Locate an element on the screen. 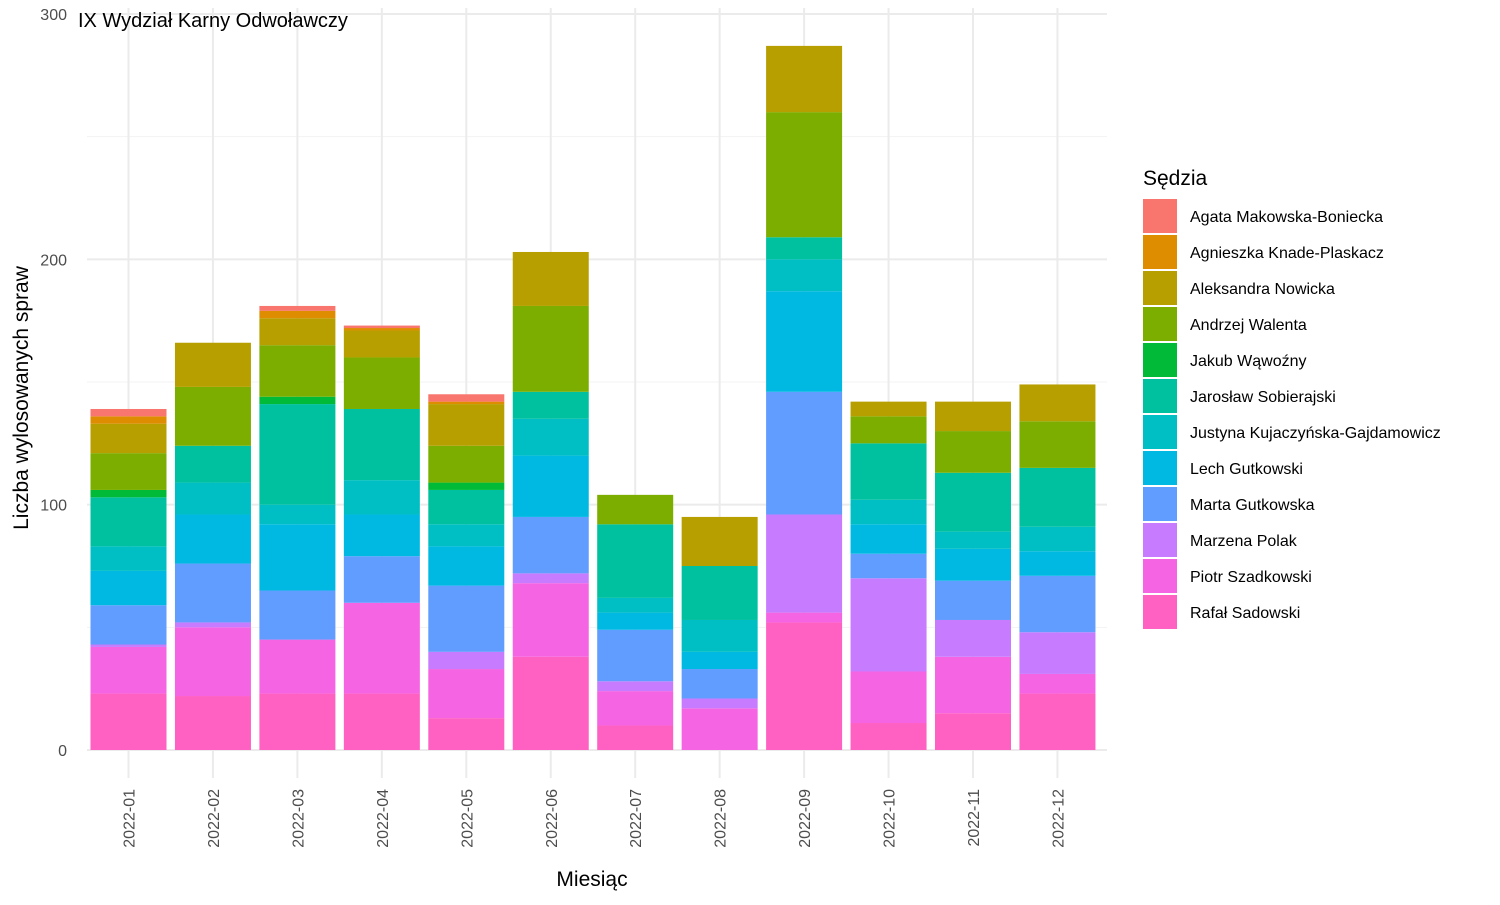 The image size is (1500, 905). x-tick-label: 2022-08 is located at coordinates (721, 818).